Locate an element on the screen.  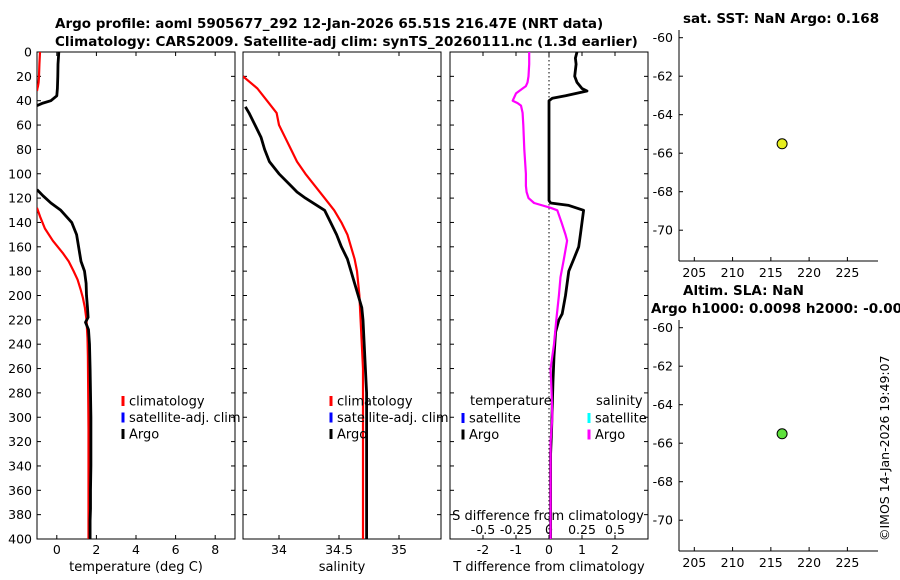
sst-map-title: sat. SST: NaN Argo: 0.168 is located at coordinates (781, 19).